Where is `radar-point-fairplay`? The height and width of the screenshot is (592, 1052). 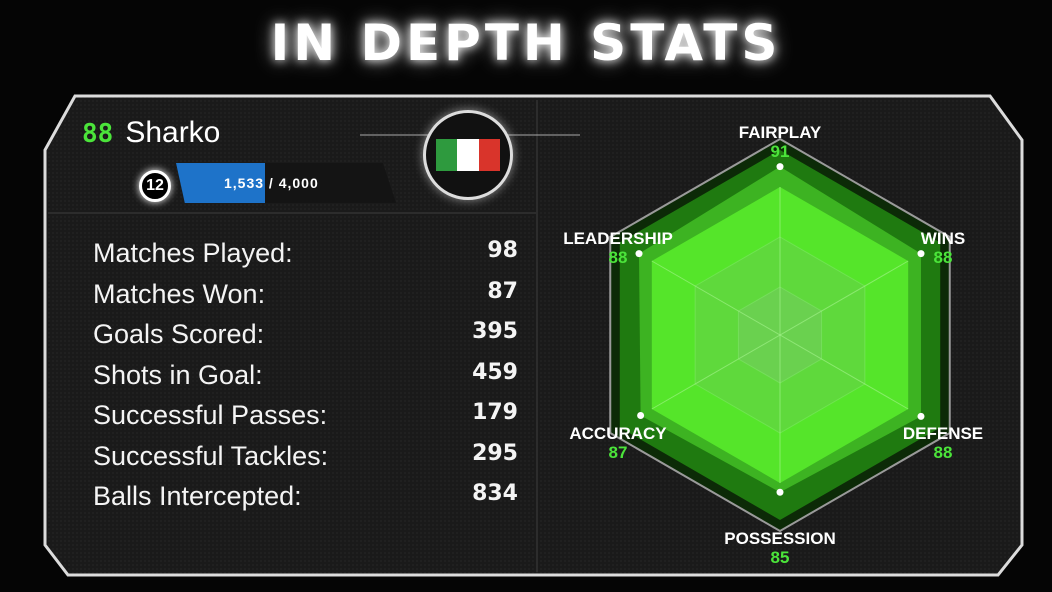
radar-point-fairplay is located at coordinates (780, 167).